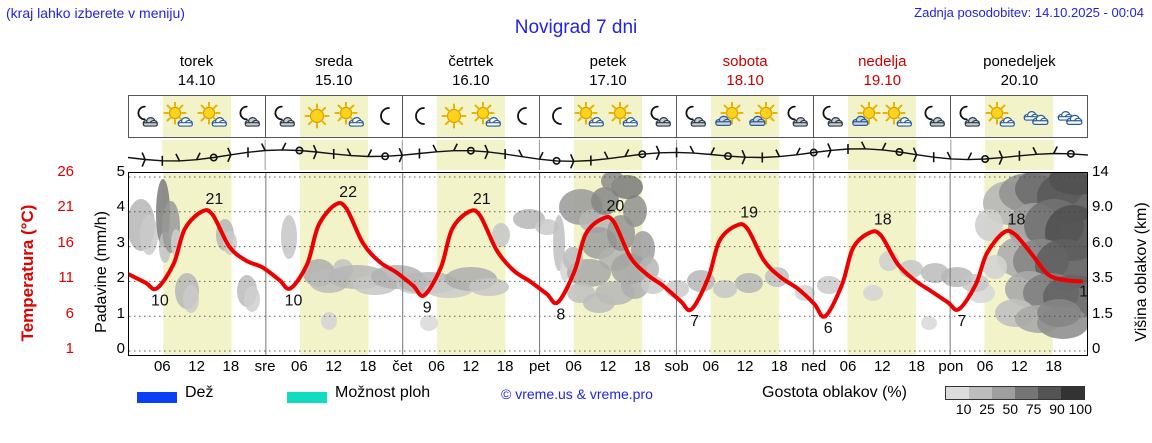 This screenshot has height=443, width=1152. What do you see at coordinates (112, 263) in the screenshot?
I see `precipitation-axis-ticks: 5 4 3 2 1 0` at bounding box center [112, 263].